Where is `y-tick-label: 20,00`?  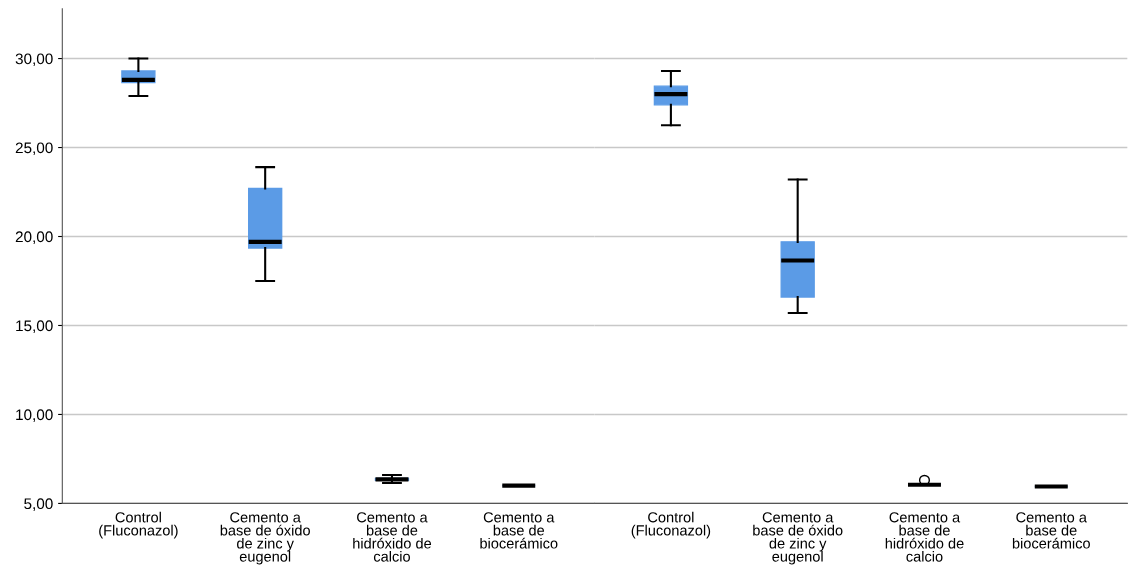 y-tick-label: 20,00 is located at coordinates (34, 237).